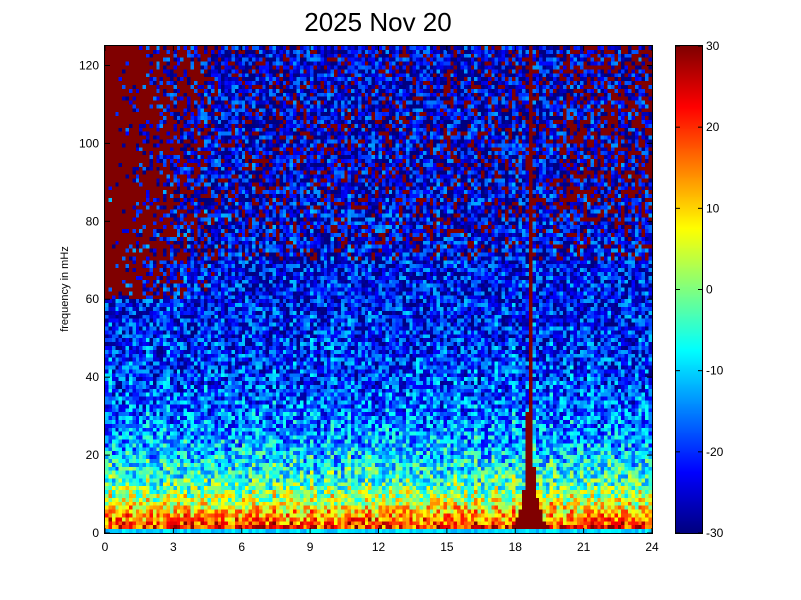  Describe the element at coordinates (377, 22) in the screenshot. I see `chart-title: 2025 Nov 20` at that location.